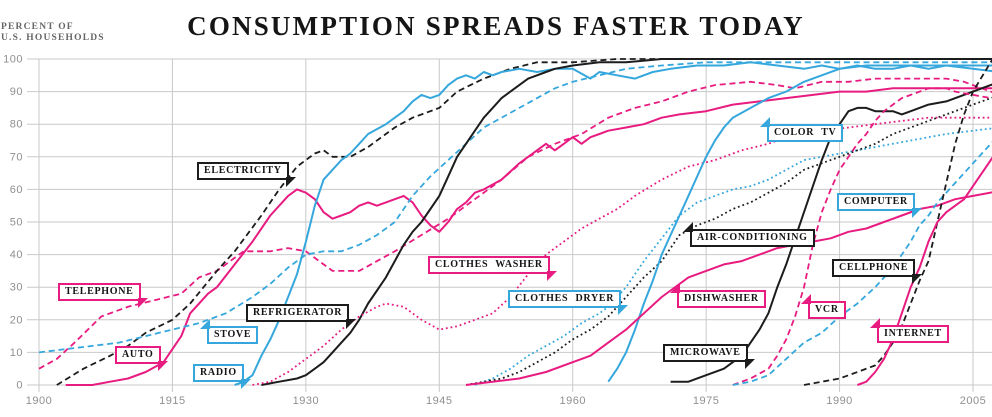  What do you see at coordinates (103, 295) in the screenshot?
I see `series-label-telephone: TELEPHONE` at bounding box center [103, 295].